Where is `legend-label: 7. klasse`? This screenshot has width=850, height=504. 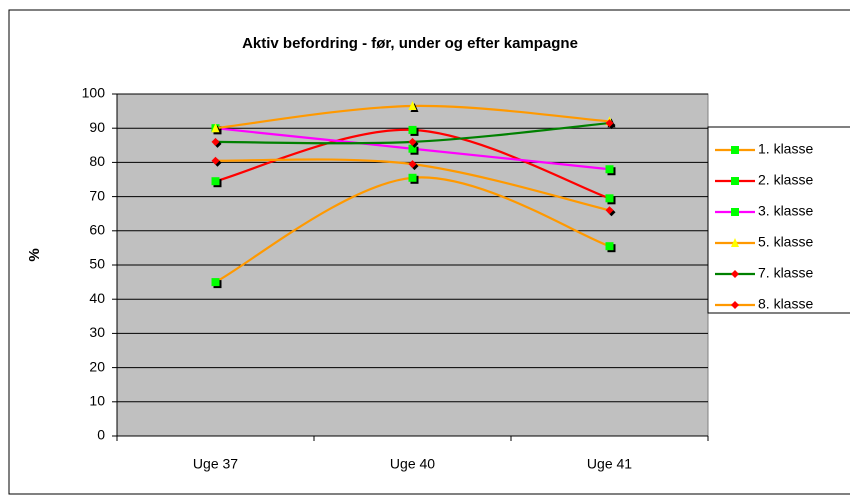
legend-label: 7. klasse is located at coordinates (785, 273).